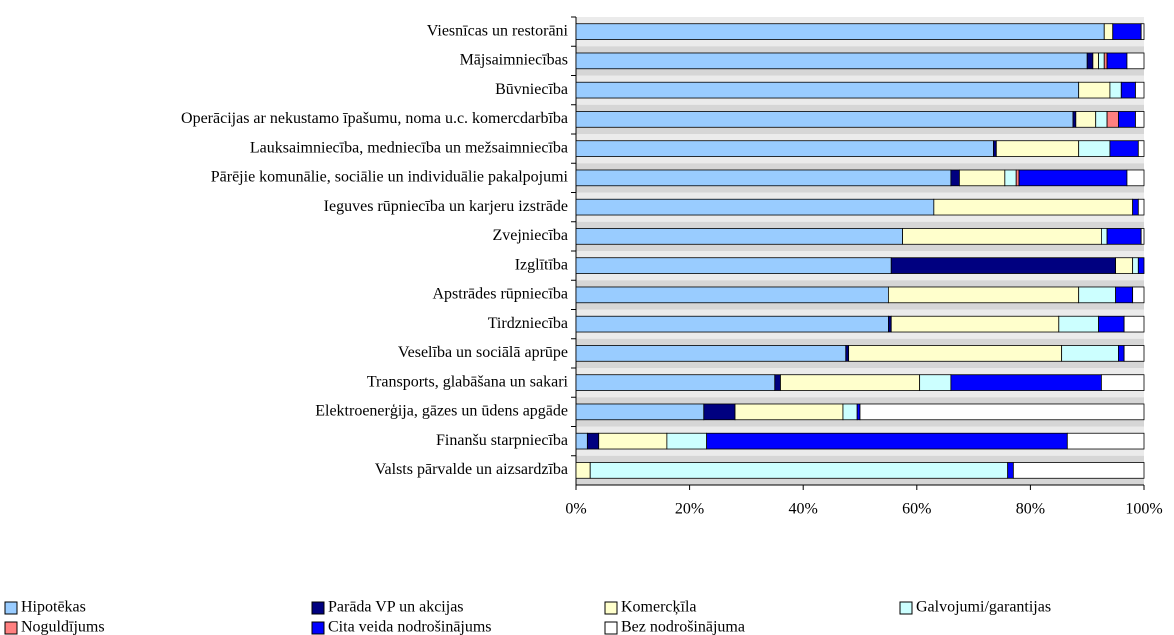 This screenshot has height=635, width=1174. Describe the element at coordinates (528, 323) in the screenshot. I see `y-tick-label: Tirdzniecība` at that location.